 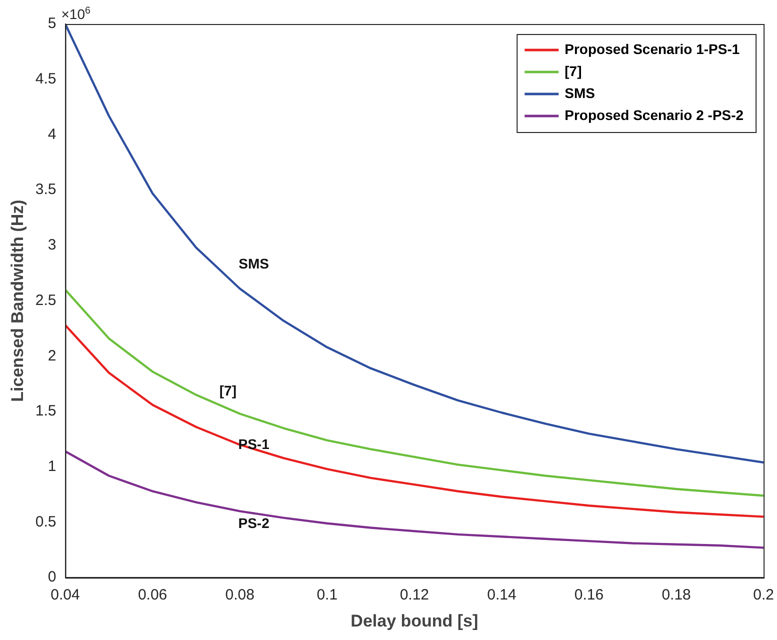 I want to click on x-tick-label: 0.2, so click(x=763, y=595).